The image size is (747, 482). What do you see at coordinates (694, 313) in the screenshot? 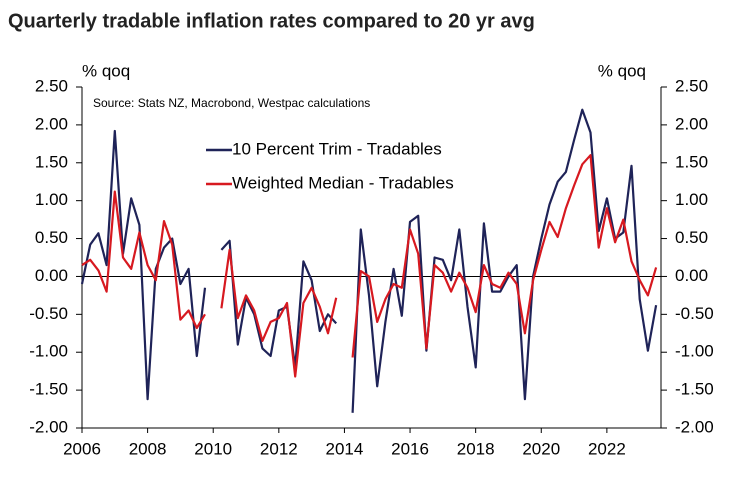
I see `y2-tick-label: -0.50` at bounding box center [694, 313].